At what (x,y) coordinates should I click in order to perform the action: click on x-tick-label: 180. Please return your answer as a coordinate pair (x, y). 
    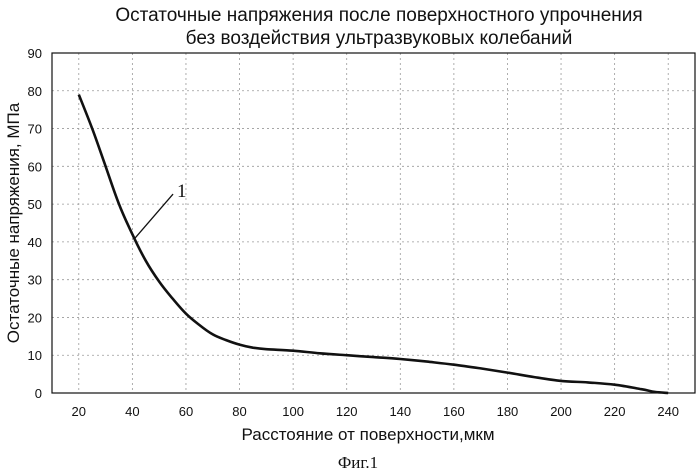
    Looking at the image, I should click on (508, 411).